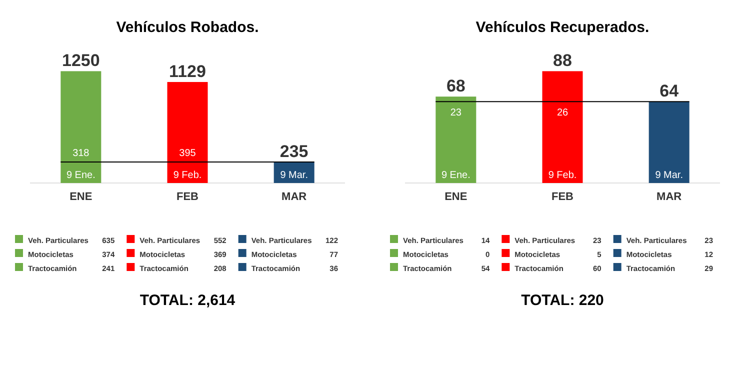  I want to click on data-label: 235, so click(294, 151).